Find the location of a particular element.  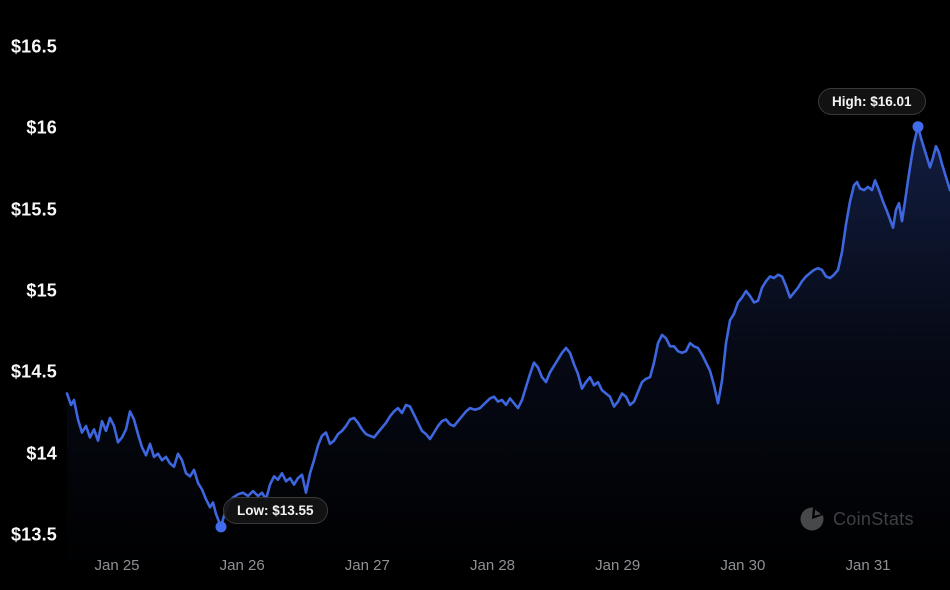

y-axis-label: $15.5 is located at coordinates (33, 209).